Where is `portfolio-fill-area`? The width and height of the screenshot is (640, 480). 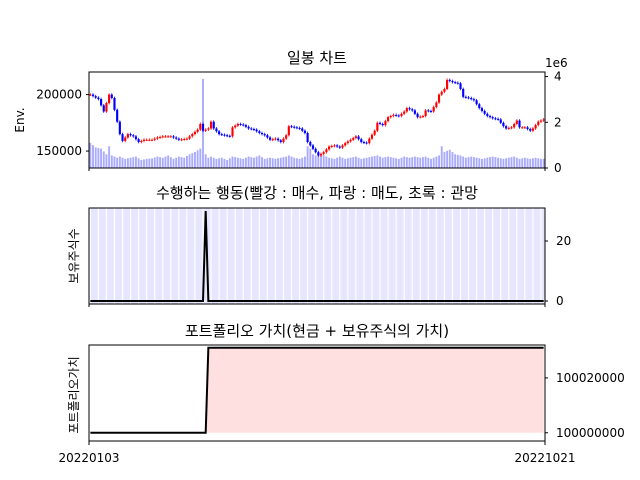 portfolio-fill-area is located at coordinates (317, 390).